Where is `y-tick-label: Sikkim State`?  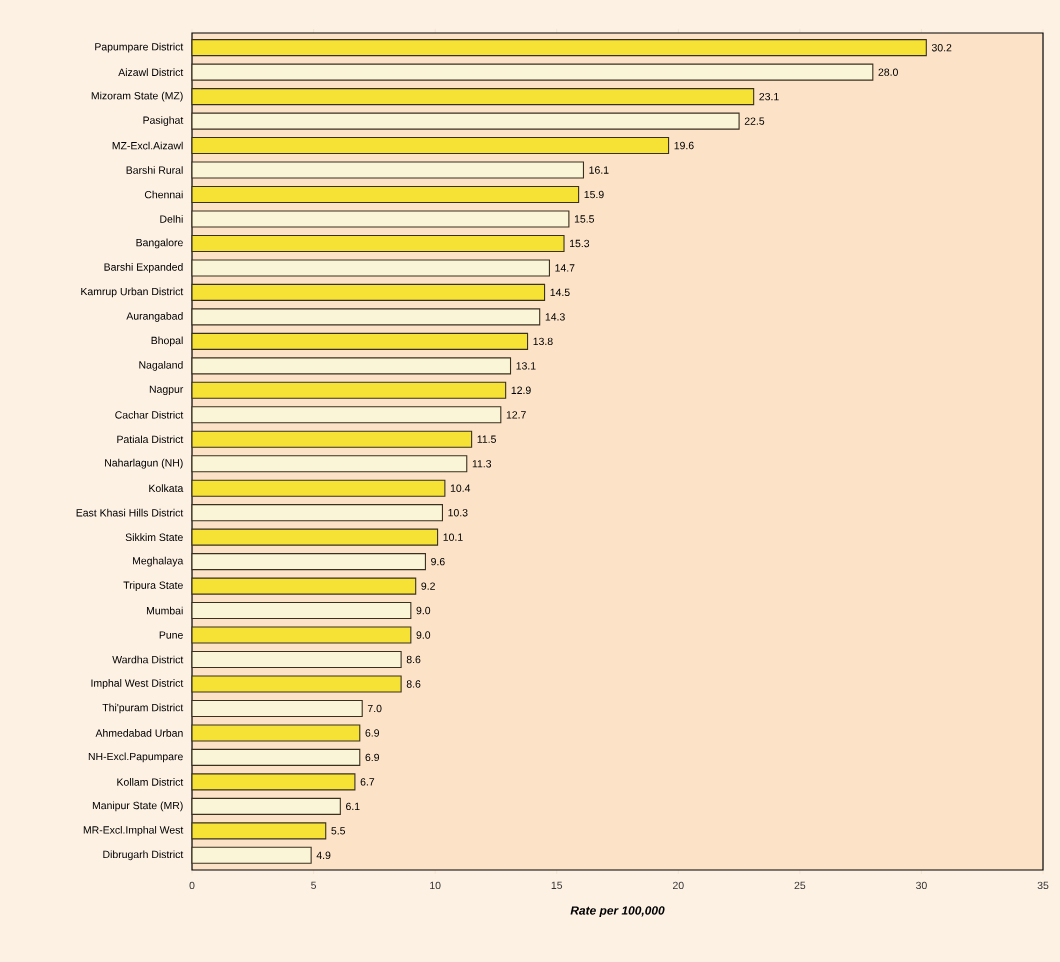 y-tick-label: Sikkim State is located at coordinates (154, 537).